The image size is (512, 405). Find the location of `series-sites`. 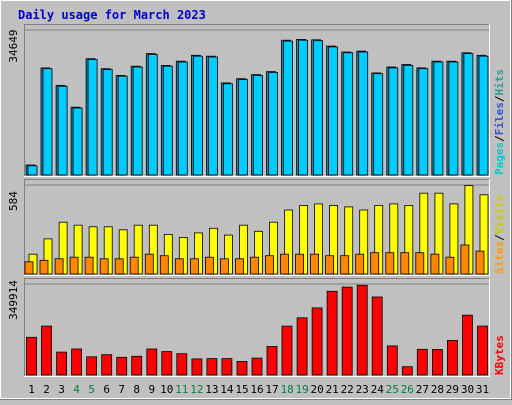

series-sites is located at coordinates (254, 259).